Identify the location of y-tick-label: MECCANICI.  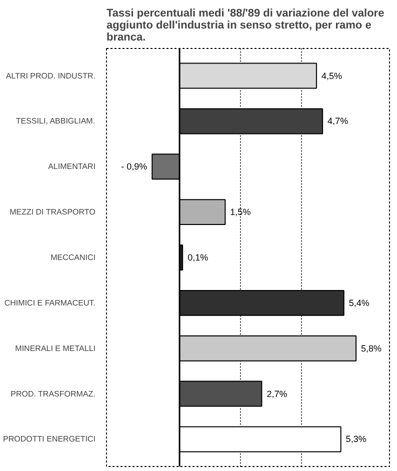
(73, 257).